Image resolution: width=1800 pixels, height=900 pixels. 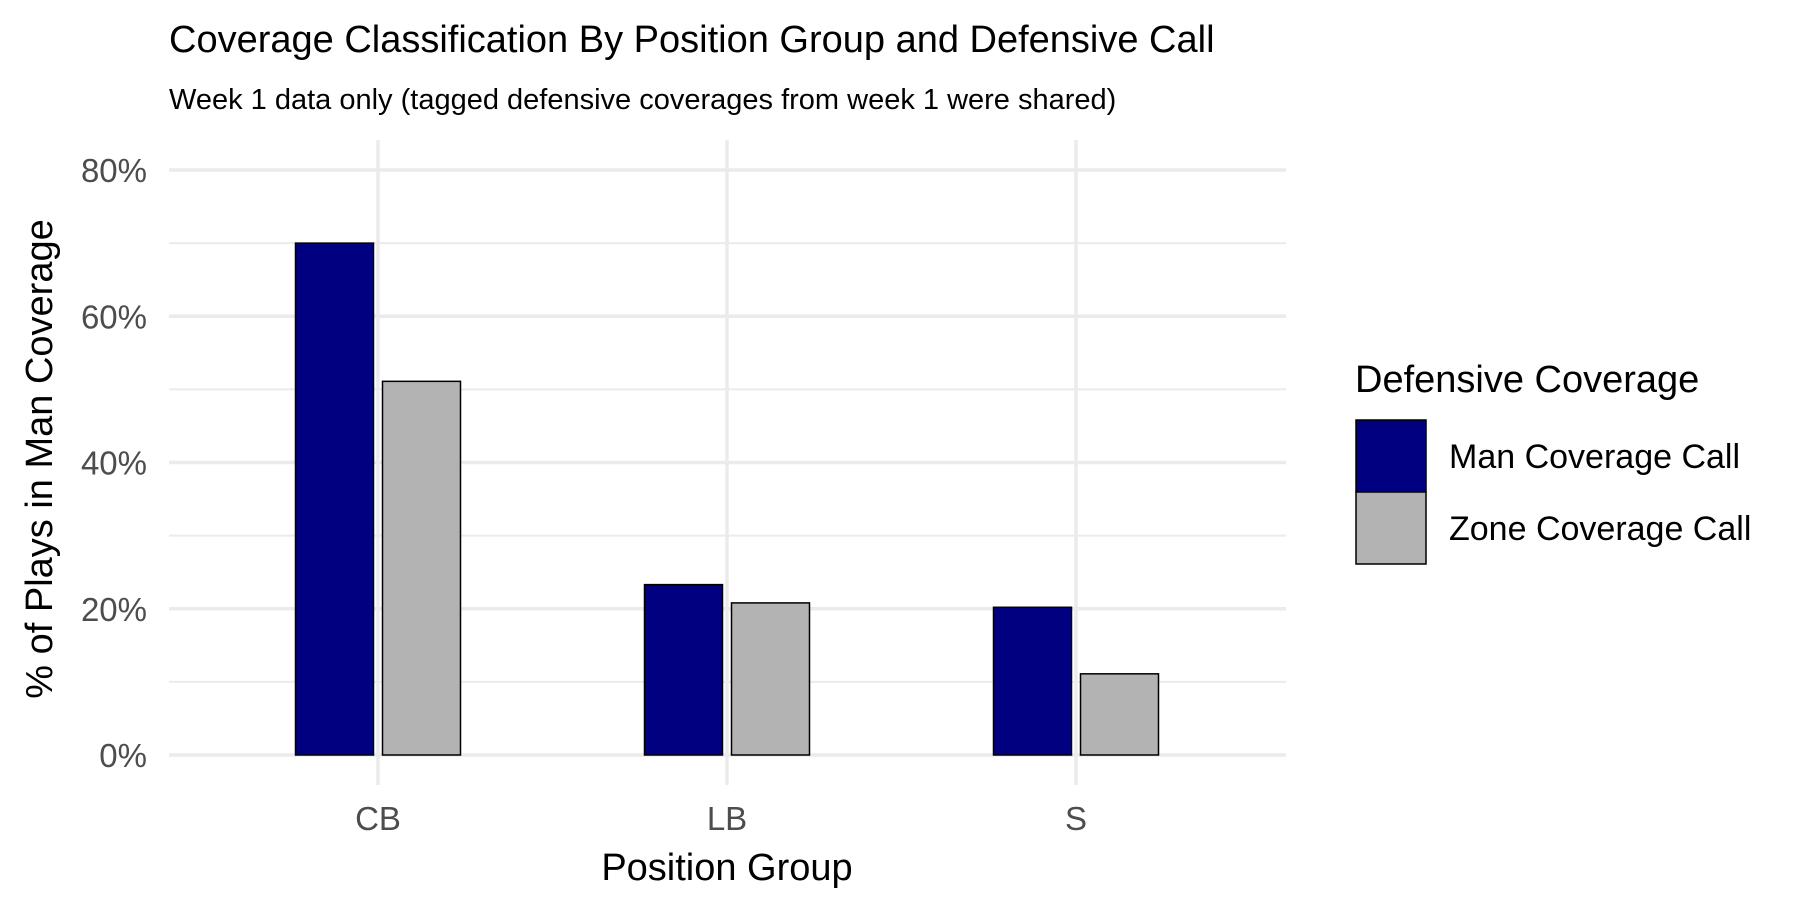 I want to click on y-tick-label: 40%, so click(x=114, y=463).